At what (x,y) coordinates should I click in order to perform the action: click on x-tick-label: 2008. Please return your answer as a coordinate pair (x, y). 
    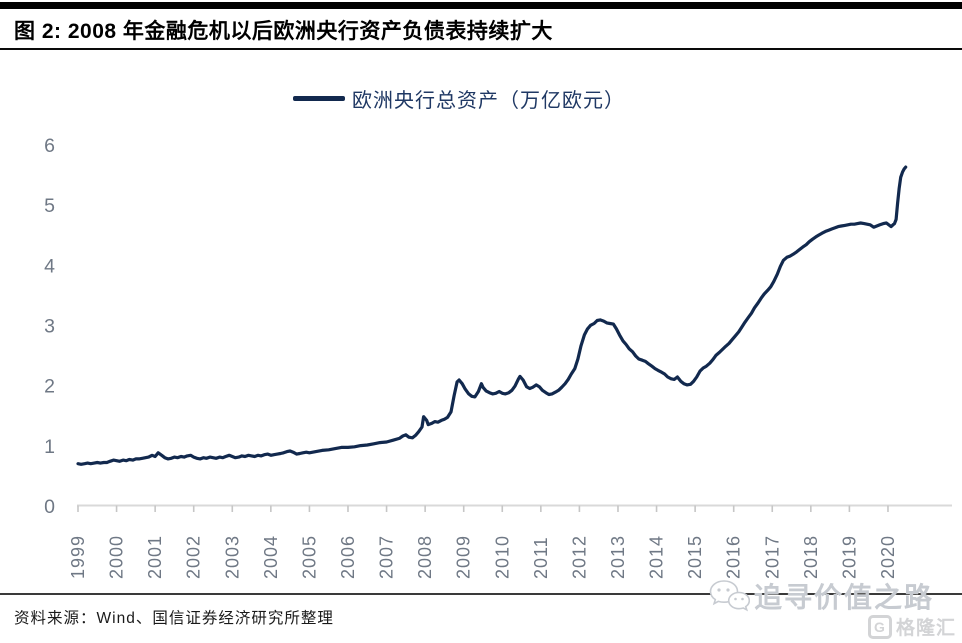
    Looking at the image, I should click on (425, 557).